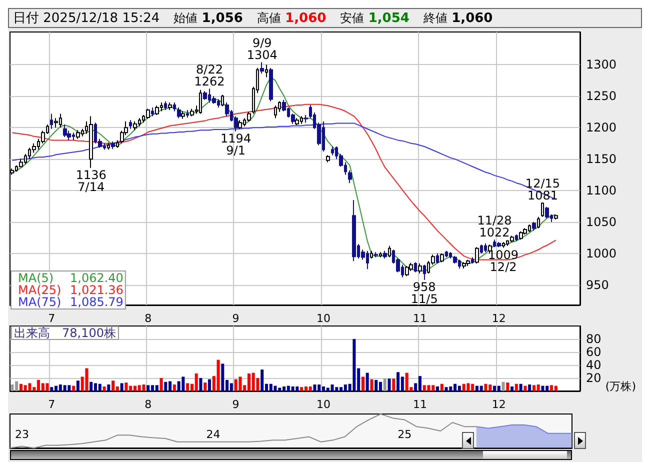  What do you see at coordinates (209, 75) in the screenshot?
I see `annotation: 8/22 1262` at bounding box center [209, 75].